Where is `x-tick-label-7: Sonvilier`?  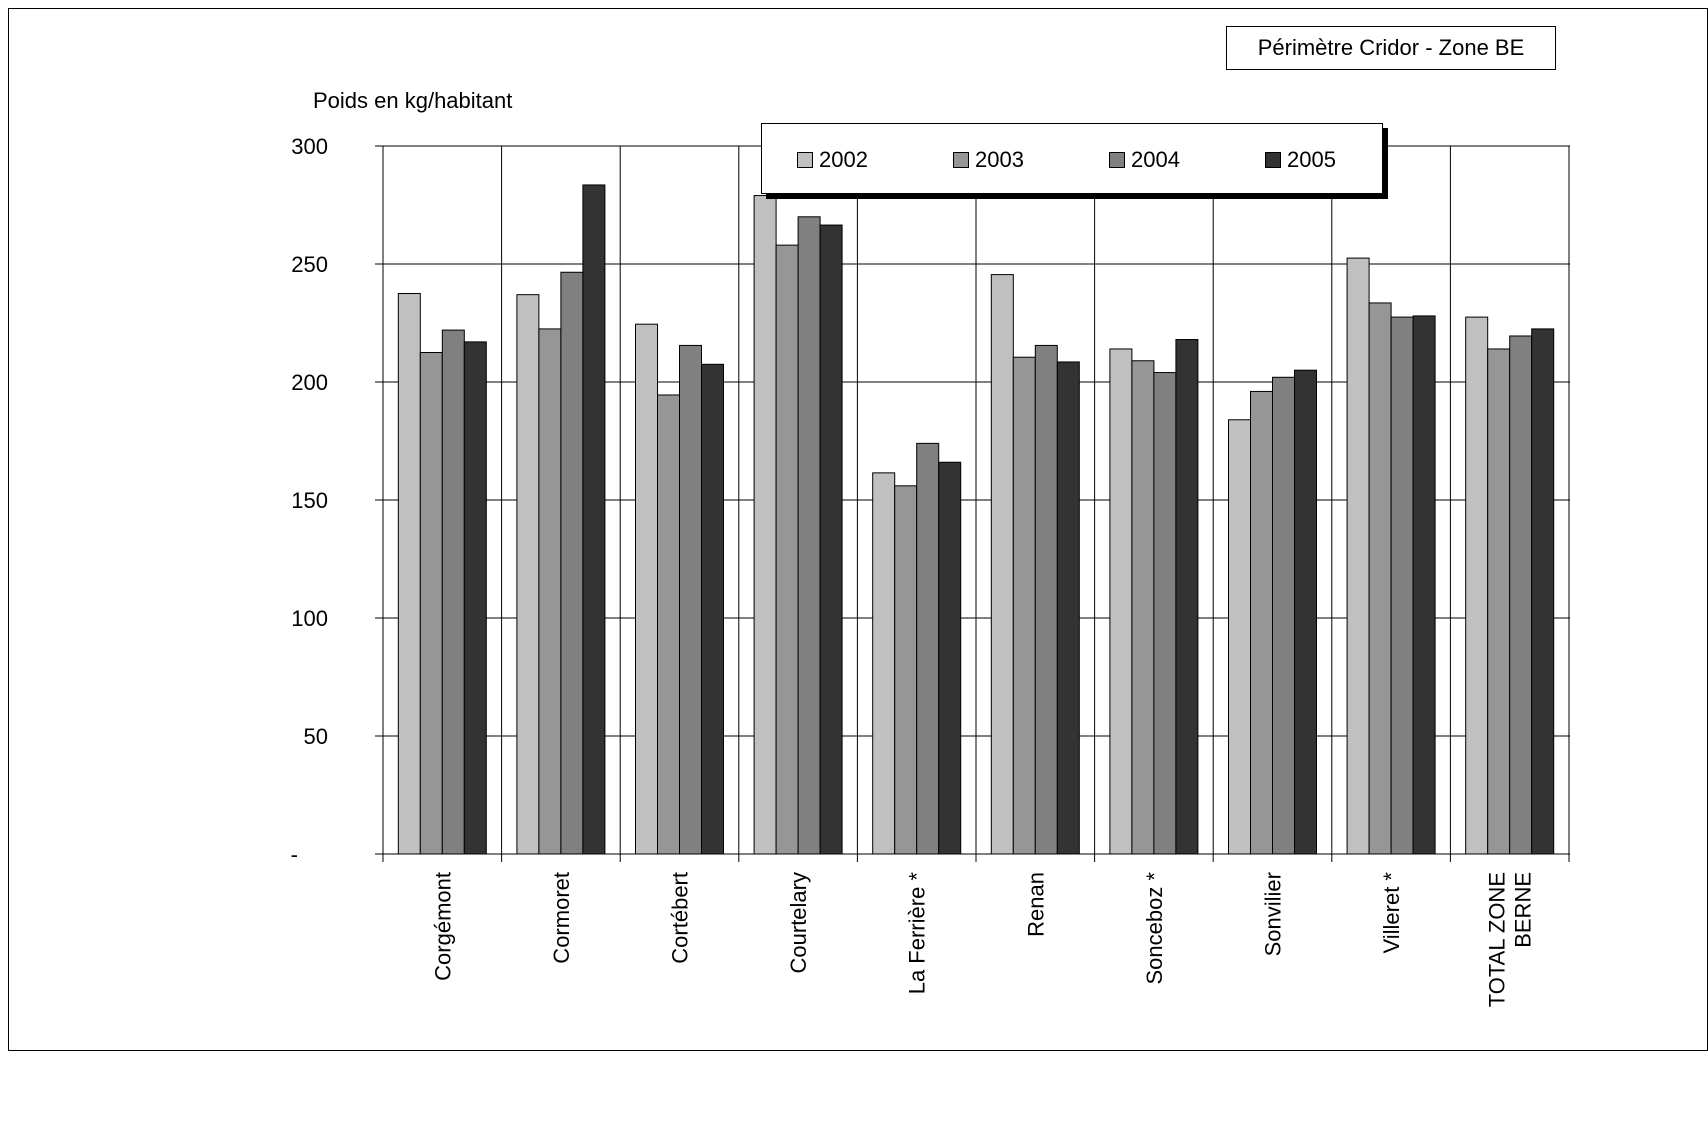 x-tick-label-7: Sonvilier is located at coordinates (1273, 914).